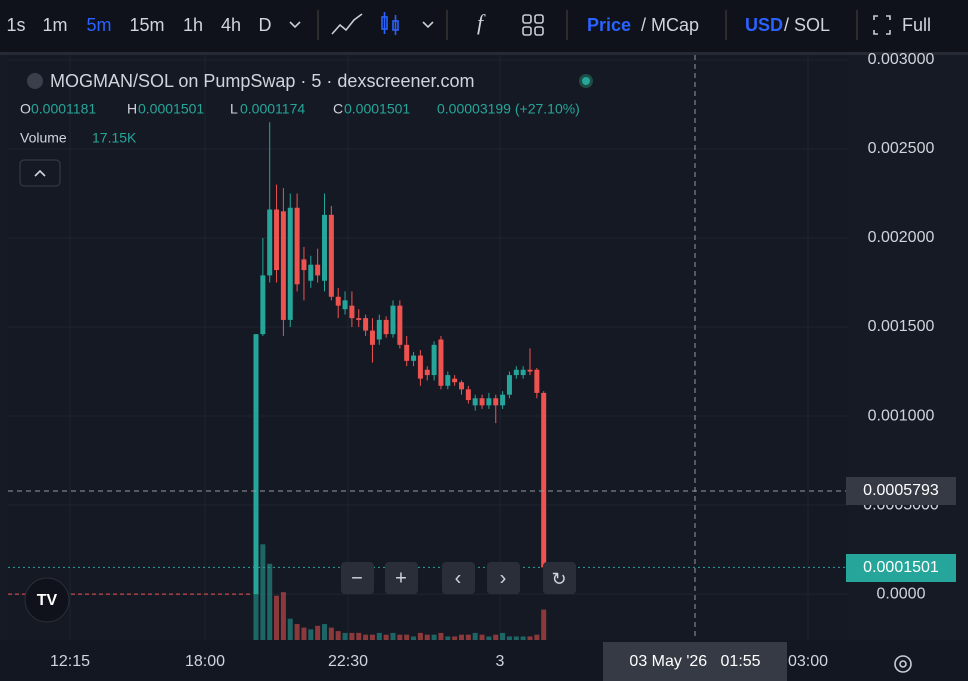  Describe the element at coordinates (98, 25) in the screenshot. I see `interval-button: 5m` at that location.